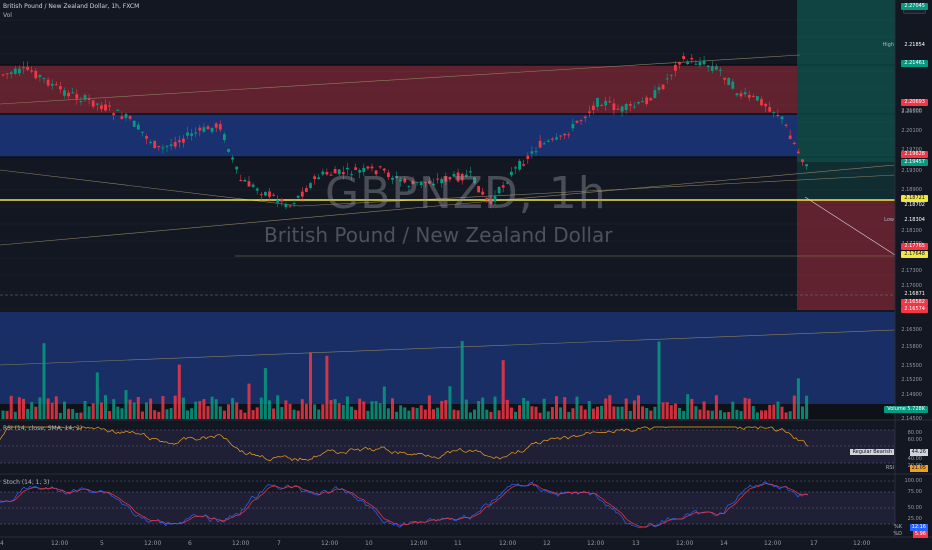  What do you see at coordinates (724, 543) in the screenshot?
I see `time-axis-label: 14` at bounding box center [724, 543].